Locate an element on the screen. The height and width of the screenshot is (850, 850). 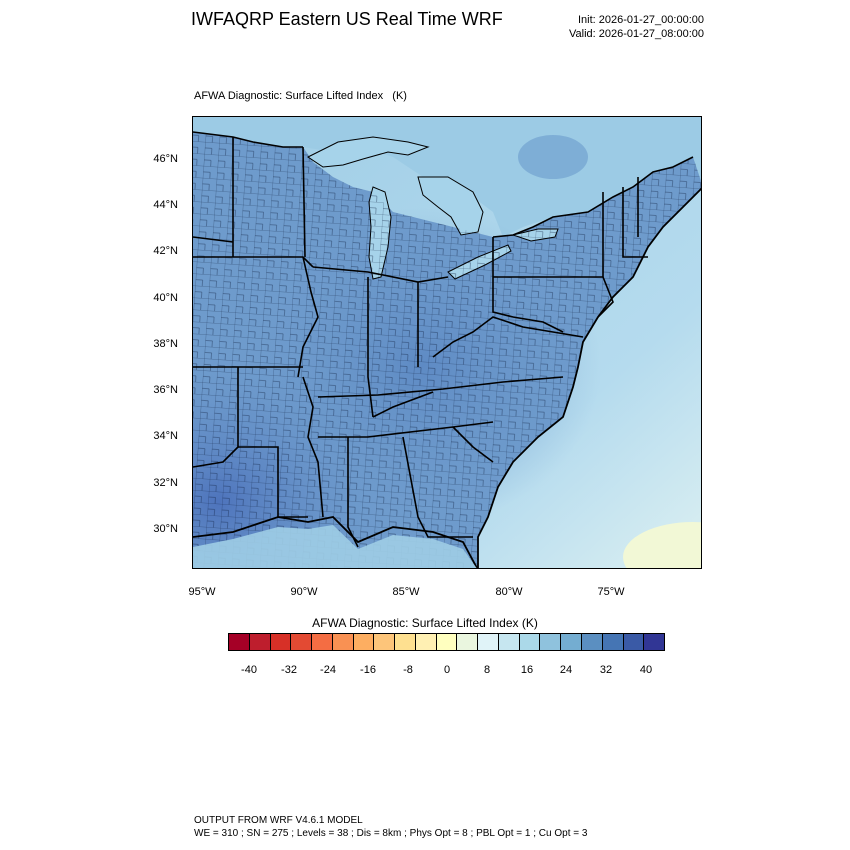
lon-label: 75°W is located at coordinates (611, 592).